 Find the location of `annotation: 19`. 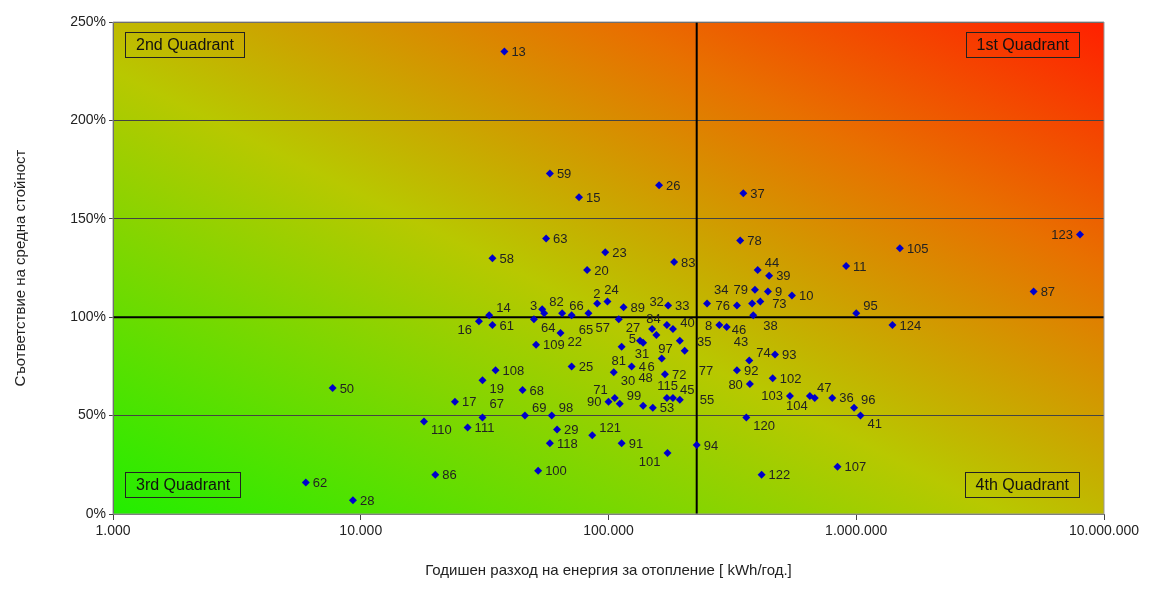

annotation: 19 is located at coordinates (496, 388).